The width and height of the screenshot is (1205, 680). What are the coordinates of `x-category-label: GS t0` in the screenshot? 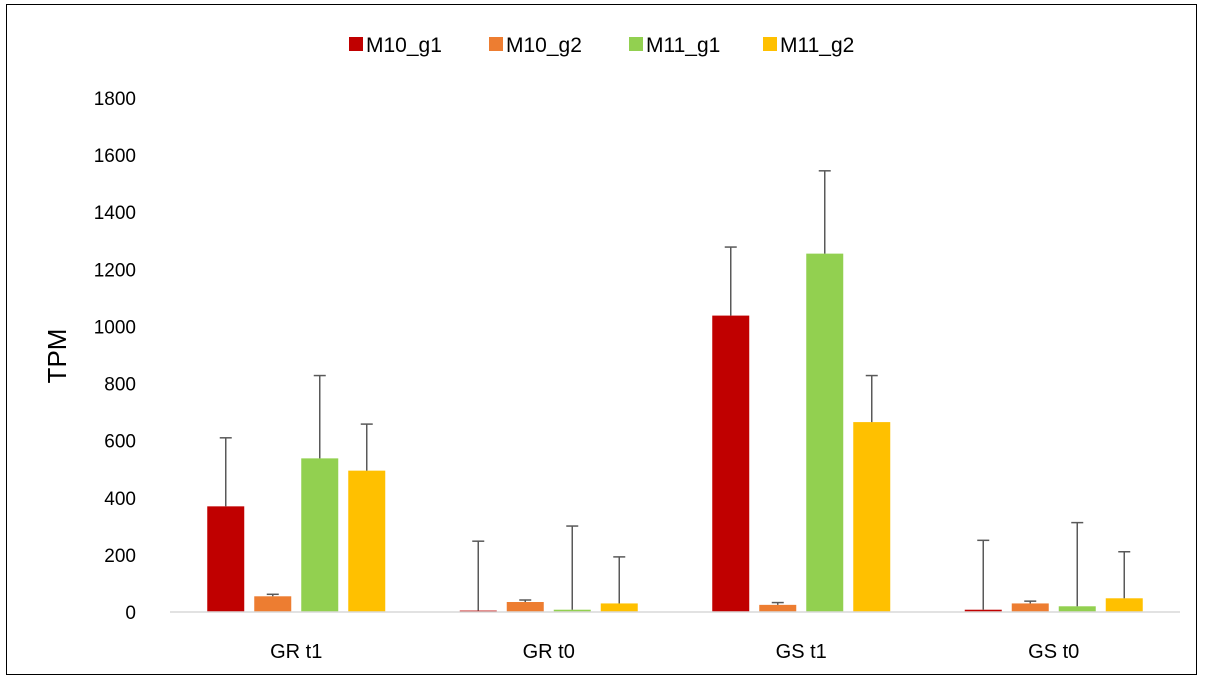 It's located at (1053, 652).